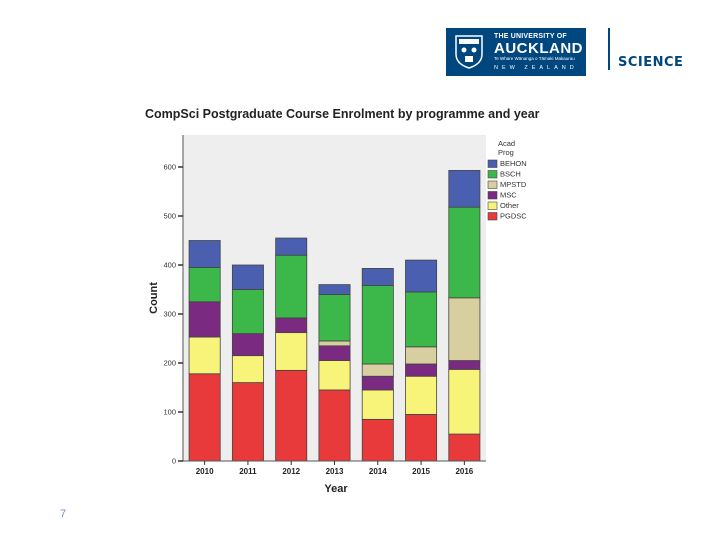 Image resolution: width=720 pixels, height=540 pixels. What do you see at coordinates (173, 300) in the screenshot?
I see `y-axis: 0 100 200 300 400 500 600` at bounding box center [173, 300].